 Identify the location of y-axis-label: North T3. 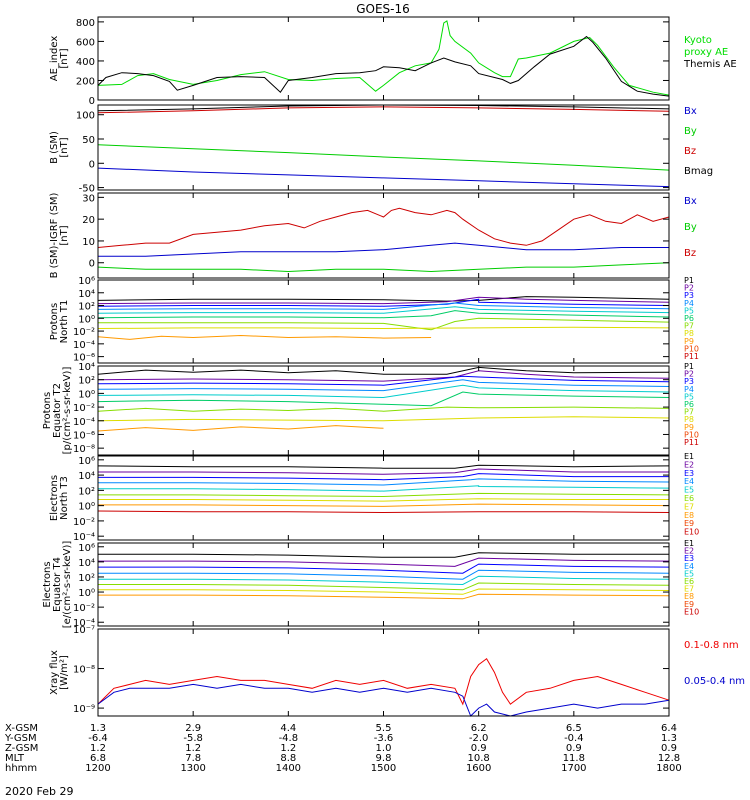
(64, 498).